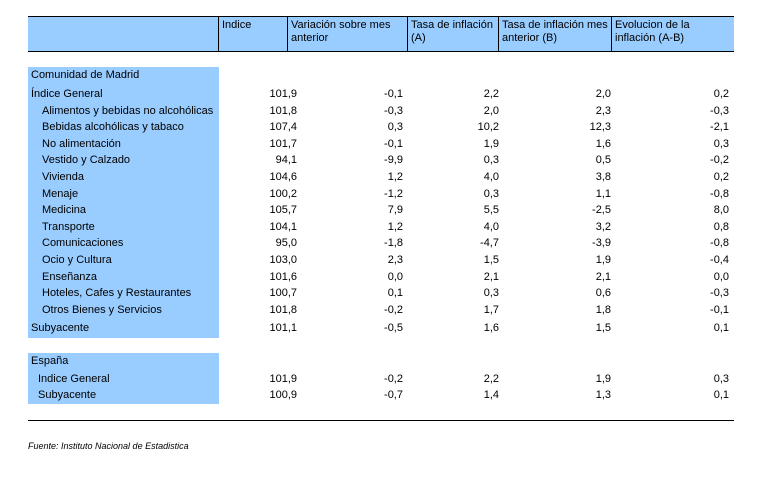 This screenshot has width=761, height=478. What do you see at coordinates (74, 379) in the screenshot?
I see `row-label: Indice General` at bounding box center [74, 379].